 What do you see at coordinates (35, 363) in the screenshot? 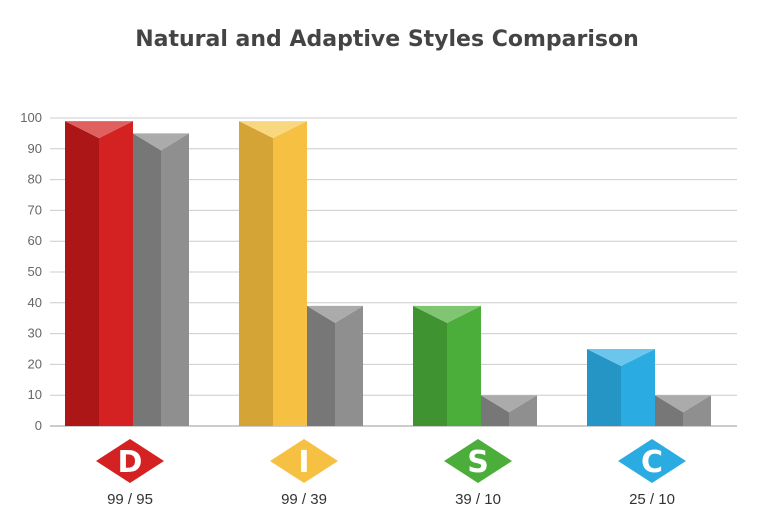
I see `y-tick-label: 20` at bounding box center [35, 363].